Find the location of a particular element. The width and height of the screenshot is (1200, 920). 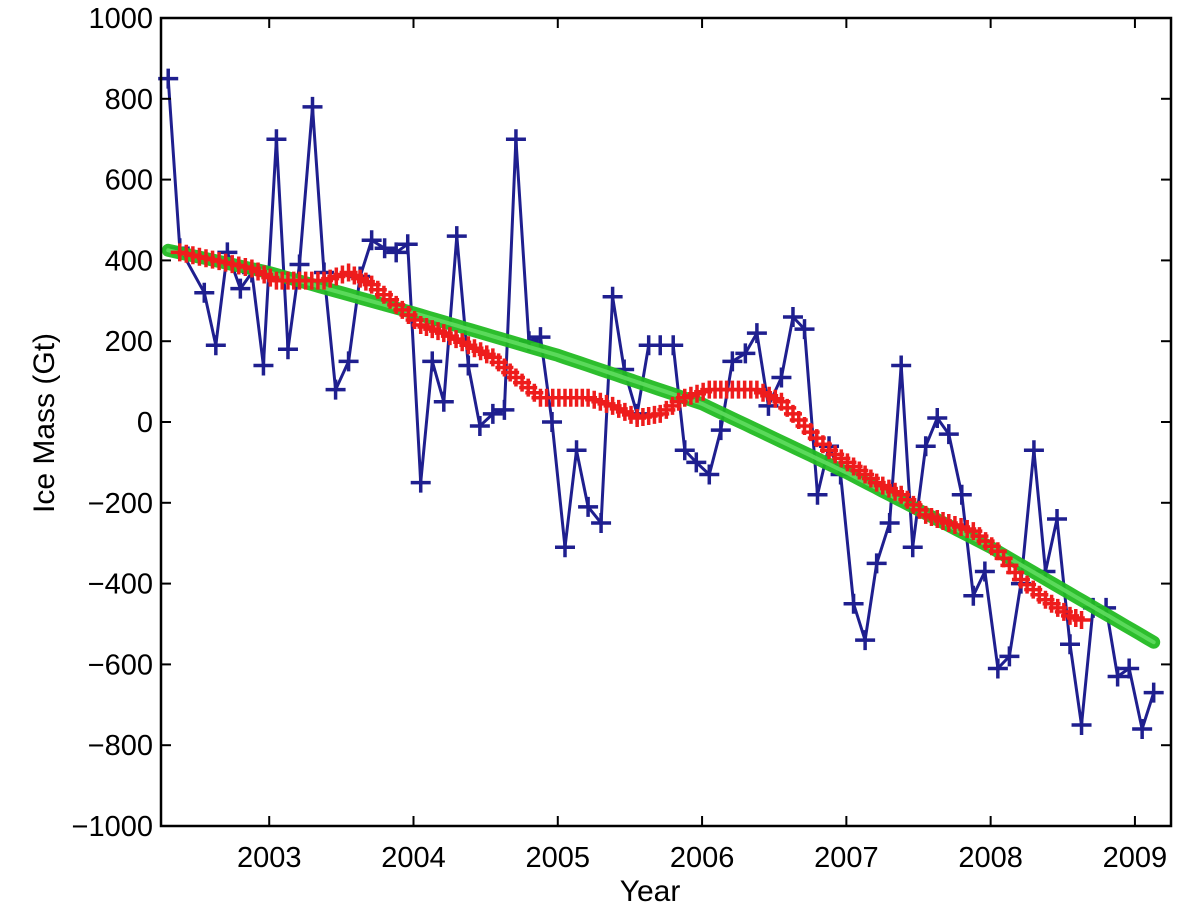

y-tick-label: −800 is located at coordinates (120, 746).